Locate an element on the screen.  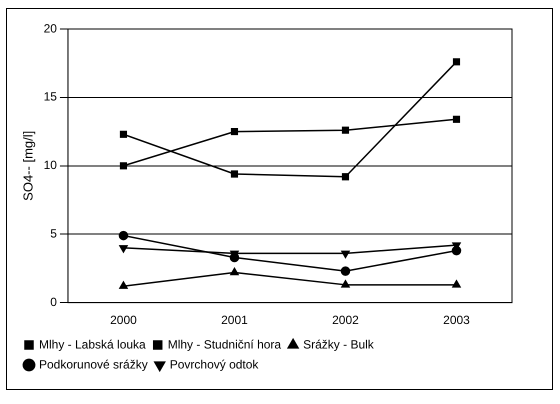
legend-label: Srážky - Bulk is located at coordinates (339, 344).